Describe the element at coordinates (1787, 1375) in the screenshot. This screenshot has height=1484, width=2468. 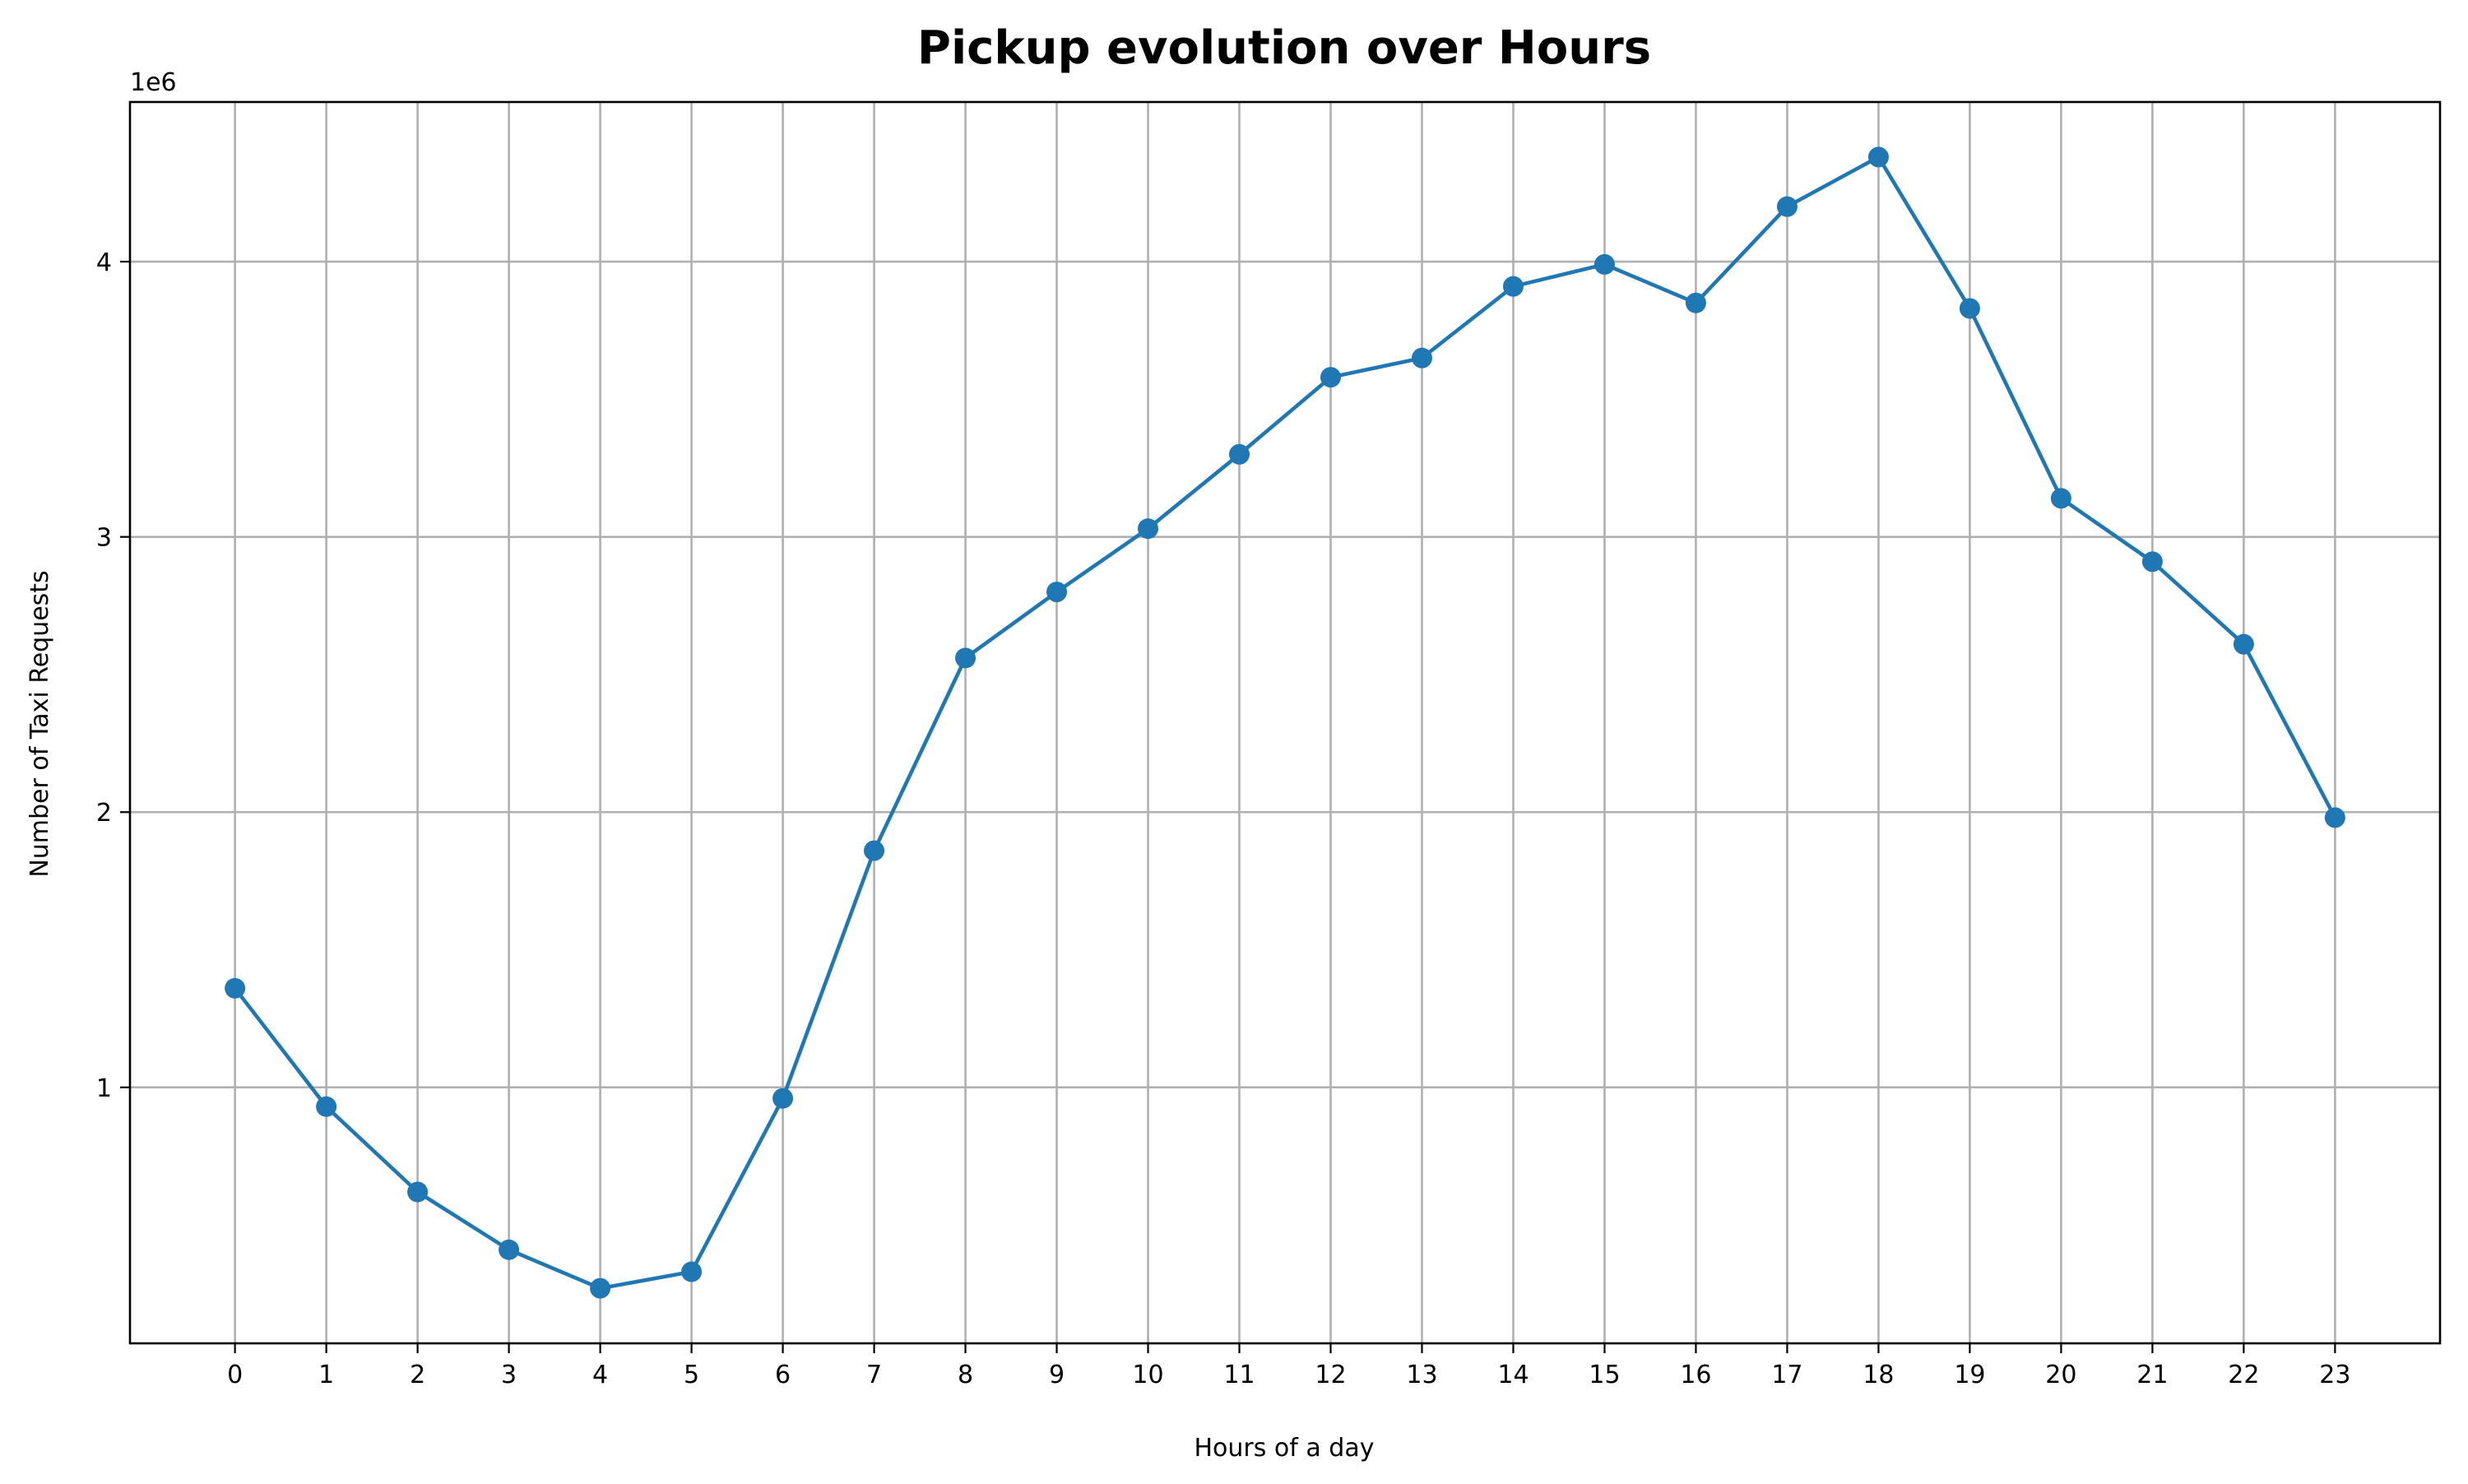
I see `x-tick-label: 17` at that location.